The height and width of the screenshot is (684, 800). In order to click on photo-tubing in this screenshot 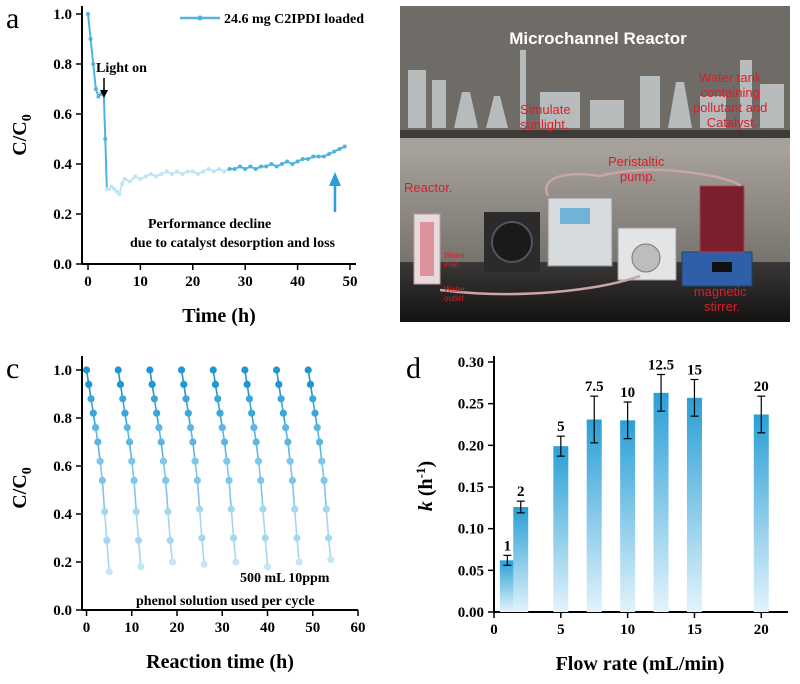, I will do `click(590, 232)`.